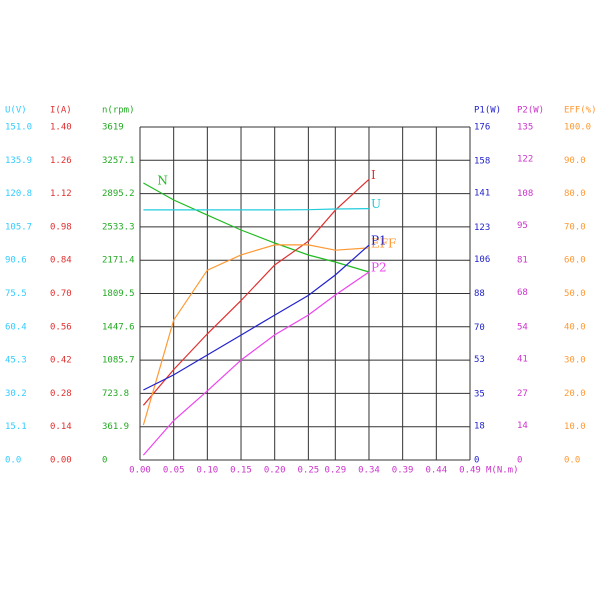 The height and width of the screenshot is (600, 600). I want to click on y-tick-label: 35, so click(479, 394).